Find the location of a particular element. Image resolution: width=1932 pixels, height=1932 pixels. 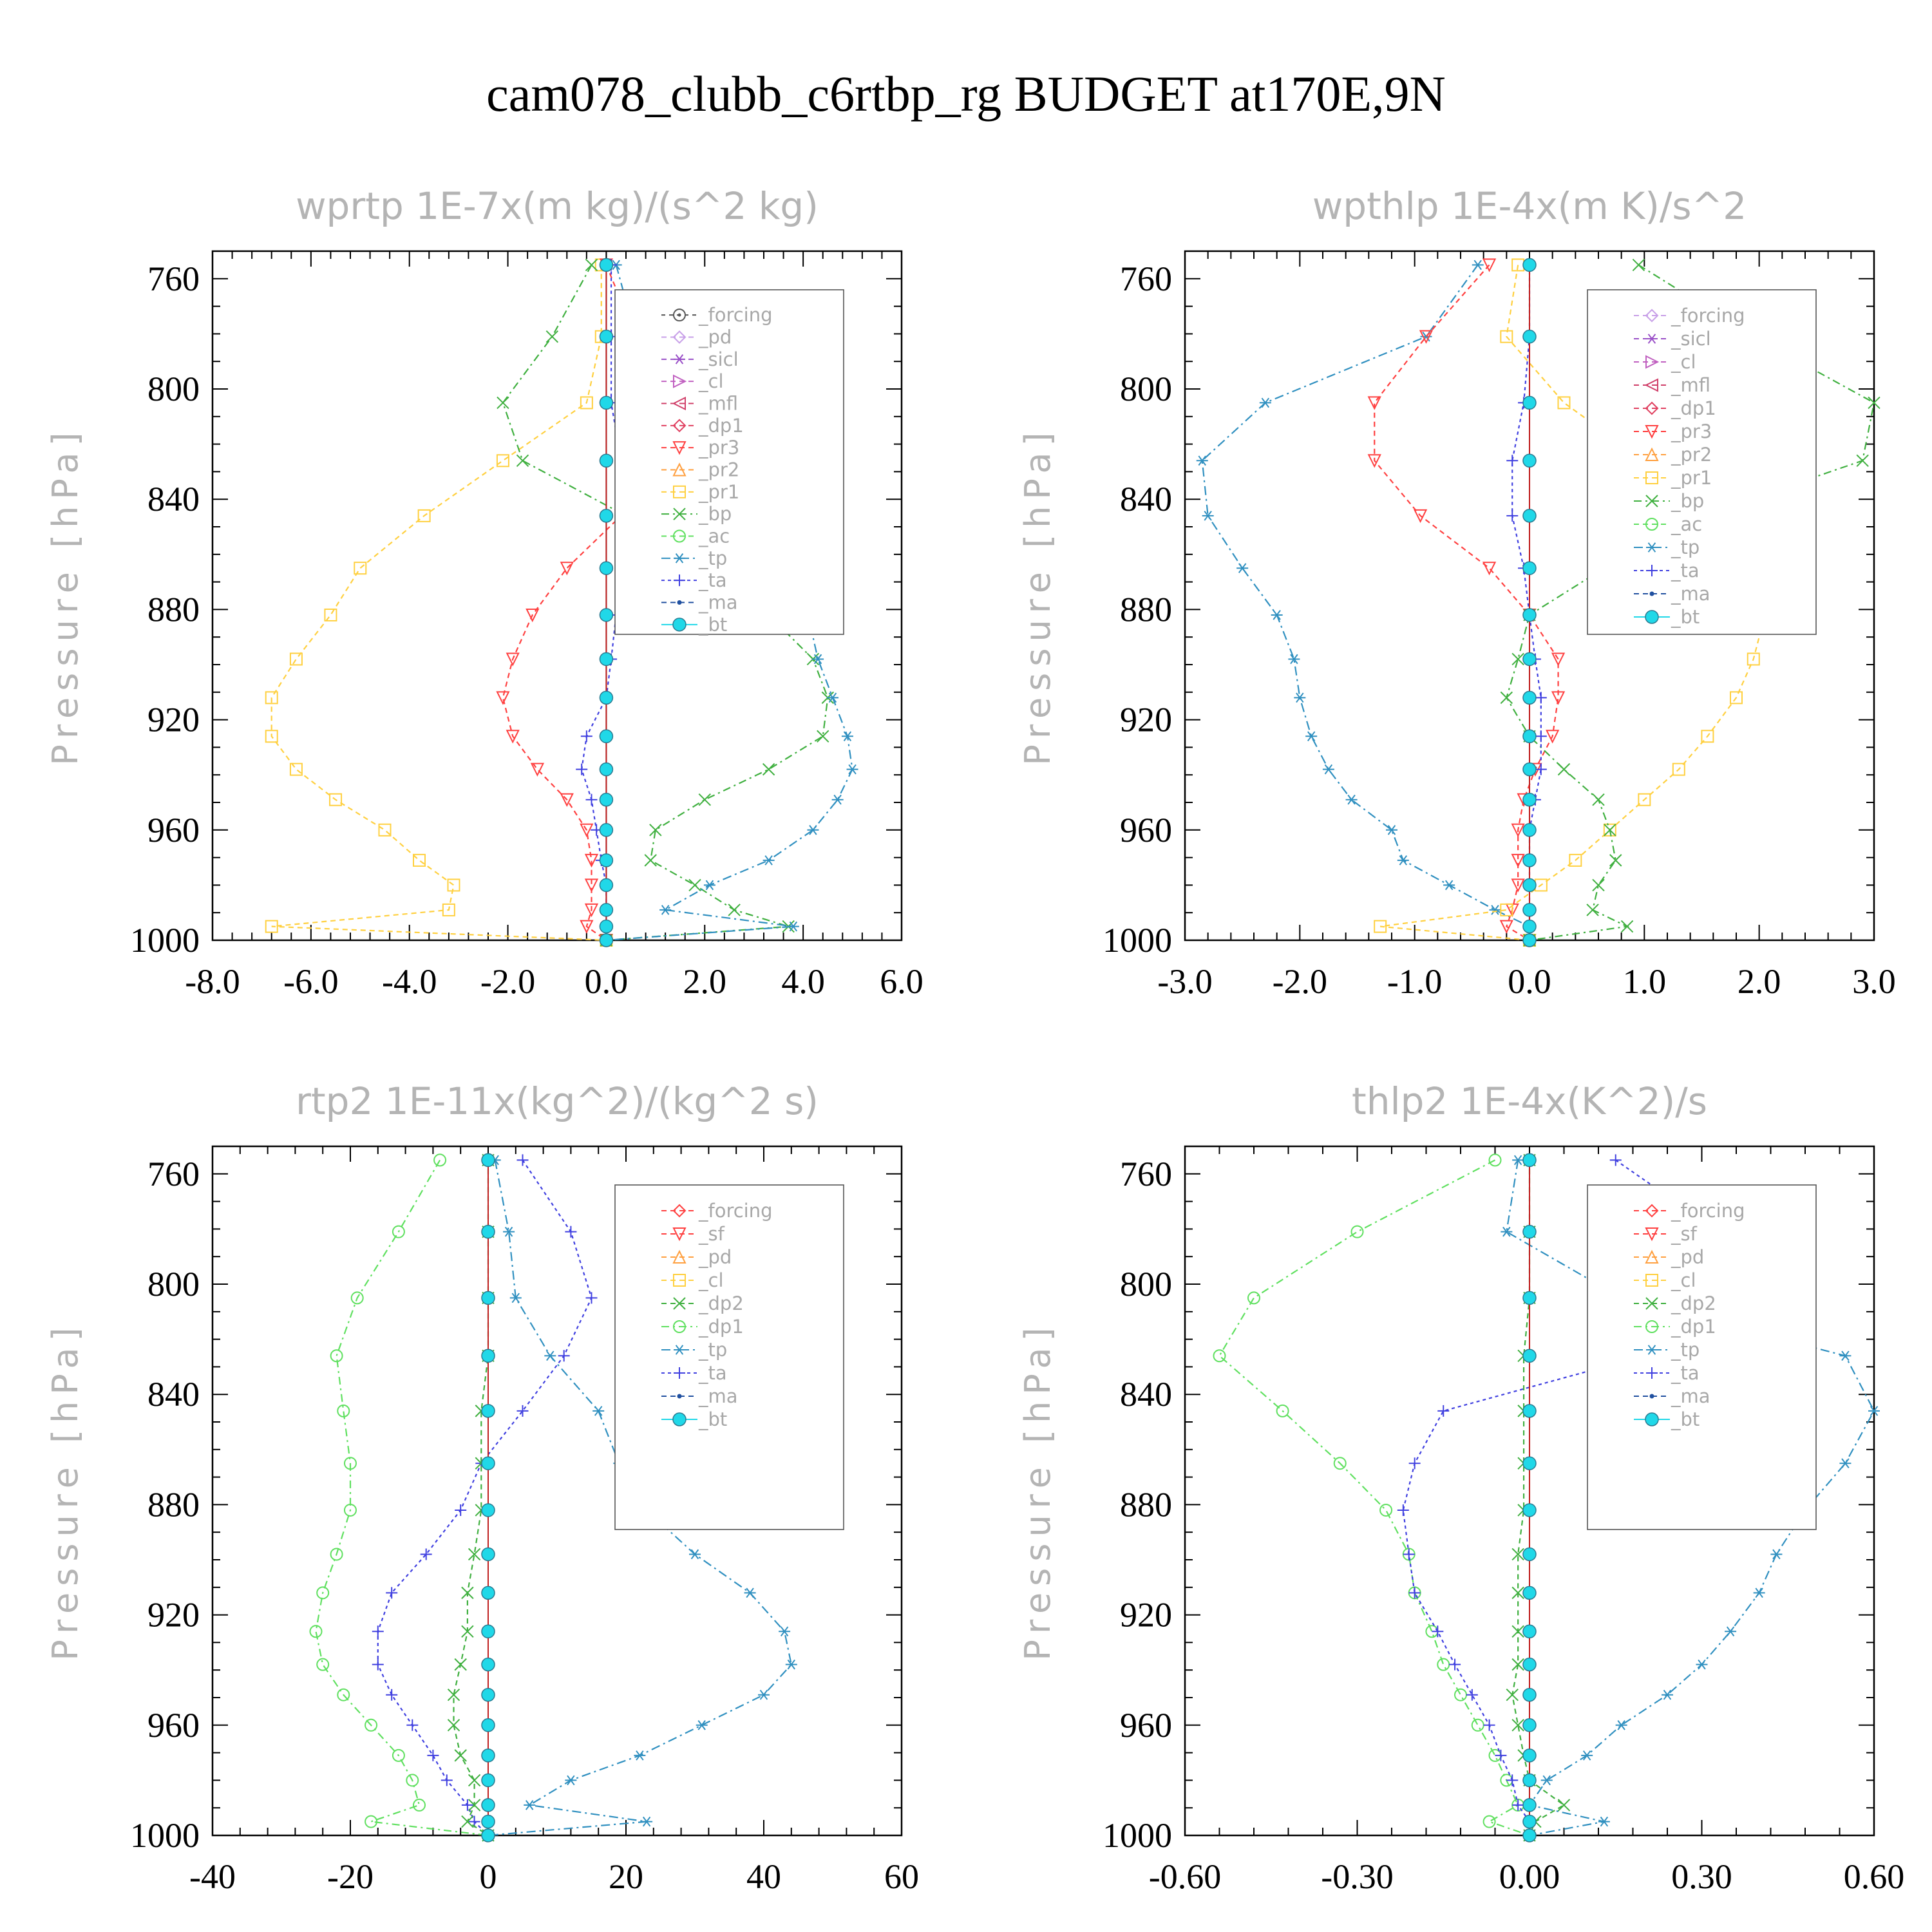

y-tick-label: 800 is located at coordinates (1146, 1284).